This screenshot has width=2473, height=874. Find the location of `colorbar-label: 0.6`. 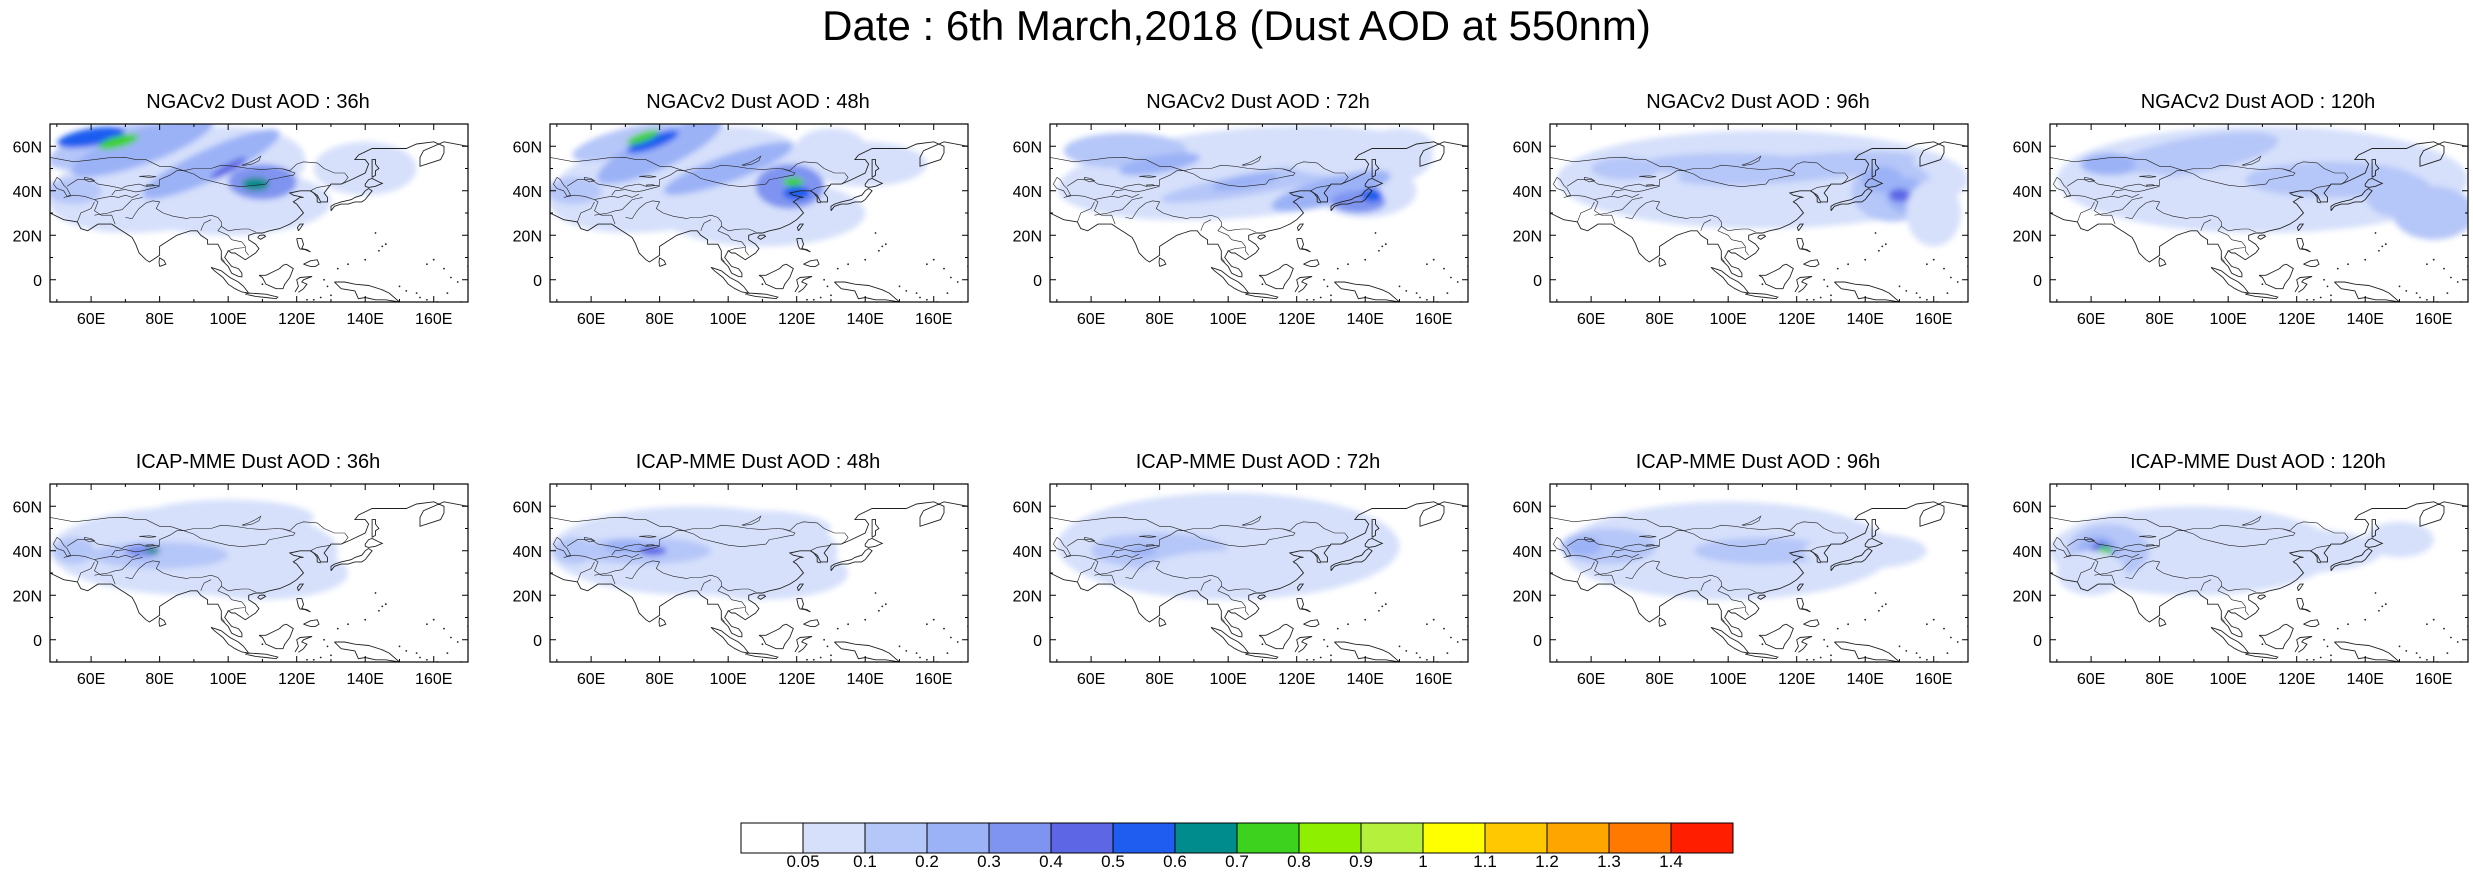

colorbar-label: 0.6 is located at coordinates (1175, 861).